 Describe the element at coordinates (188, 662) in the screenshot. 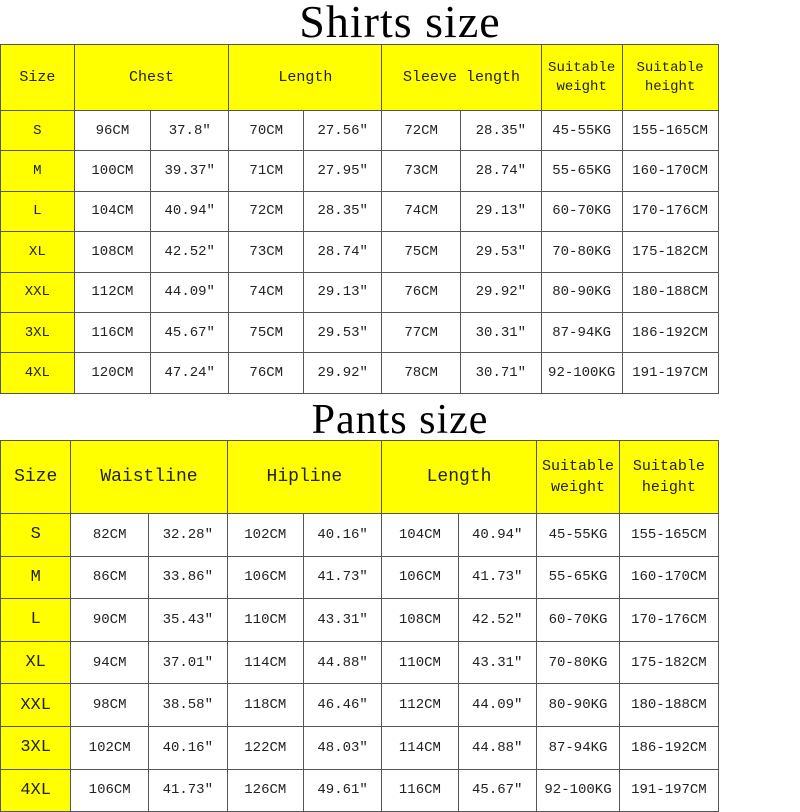

I see `table-cell: 37.01″` at that location.